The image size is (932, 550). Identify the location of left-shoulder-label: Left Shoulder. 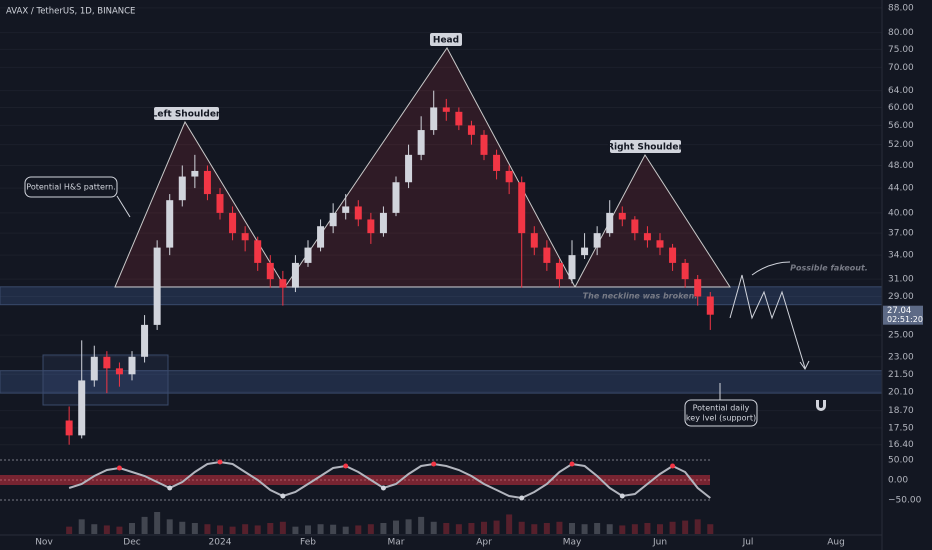
(186, 115).